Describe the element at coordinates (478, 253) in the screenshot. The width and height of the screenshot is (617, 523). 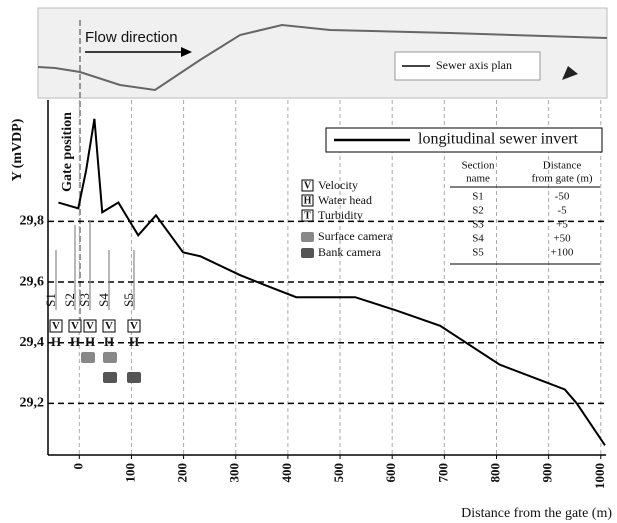
I see `table-cell: S5` at that location.